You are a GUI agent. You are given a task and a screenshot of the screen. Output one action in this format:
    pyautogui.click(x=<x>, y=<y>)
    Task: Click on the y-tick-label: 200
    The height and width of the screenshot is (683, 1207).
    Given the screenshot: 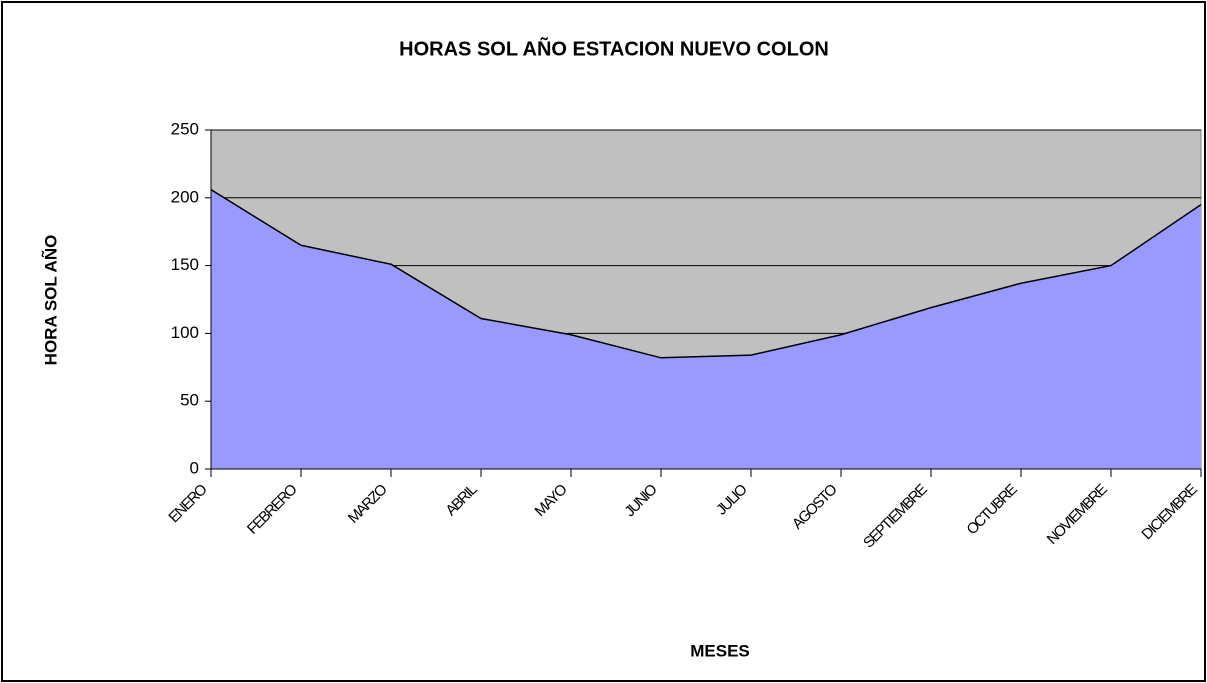 What is the action you would take?
    pyautogui.click(x=185, y=196)
    